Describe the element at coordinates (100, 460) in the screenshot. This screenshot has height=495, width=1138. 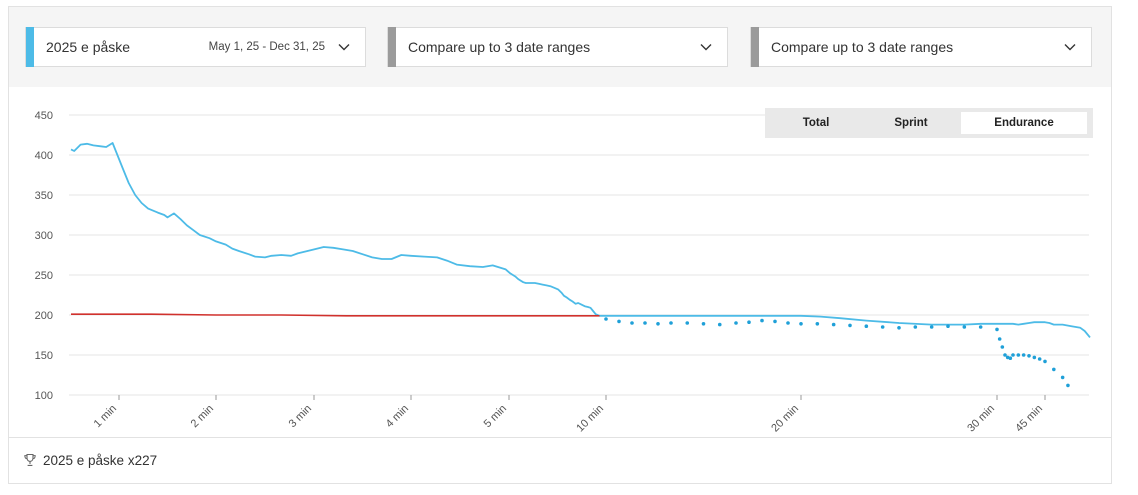
I see `legend-label: 2025 e påske x227` at that location.